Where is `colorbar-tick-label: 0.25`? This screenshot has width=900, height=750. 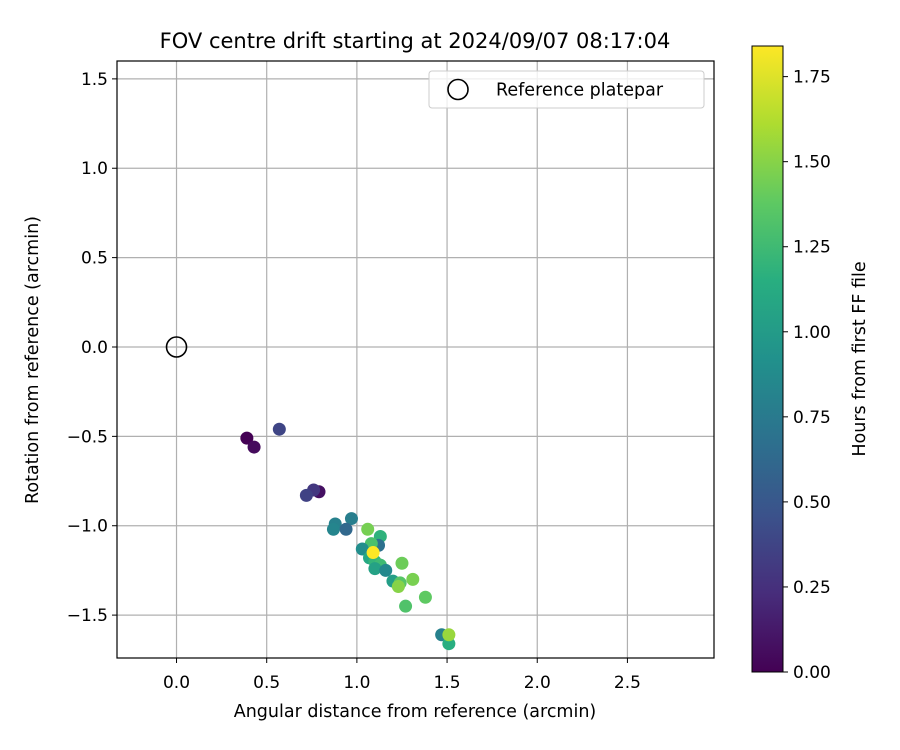 colorbar-tick-label: 0.25 is located at coordinates (812, 588).